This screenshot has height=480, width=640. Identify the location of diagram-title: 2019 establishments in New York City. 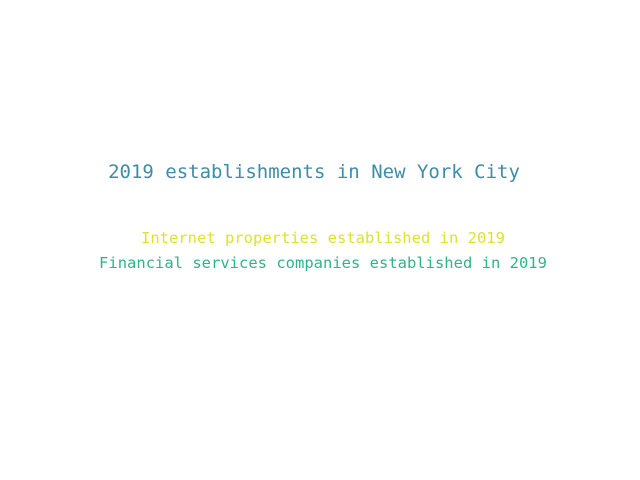
(314, 172).